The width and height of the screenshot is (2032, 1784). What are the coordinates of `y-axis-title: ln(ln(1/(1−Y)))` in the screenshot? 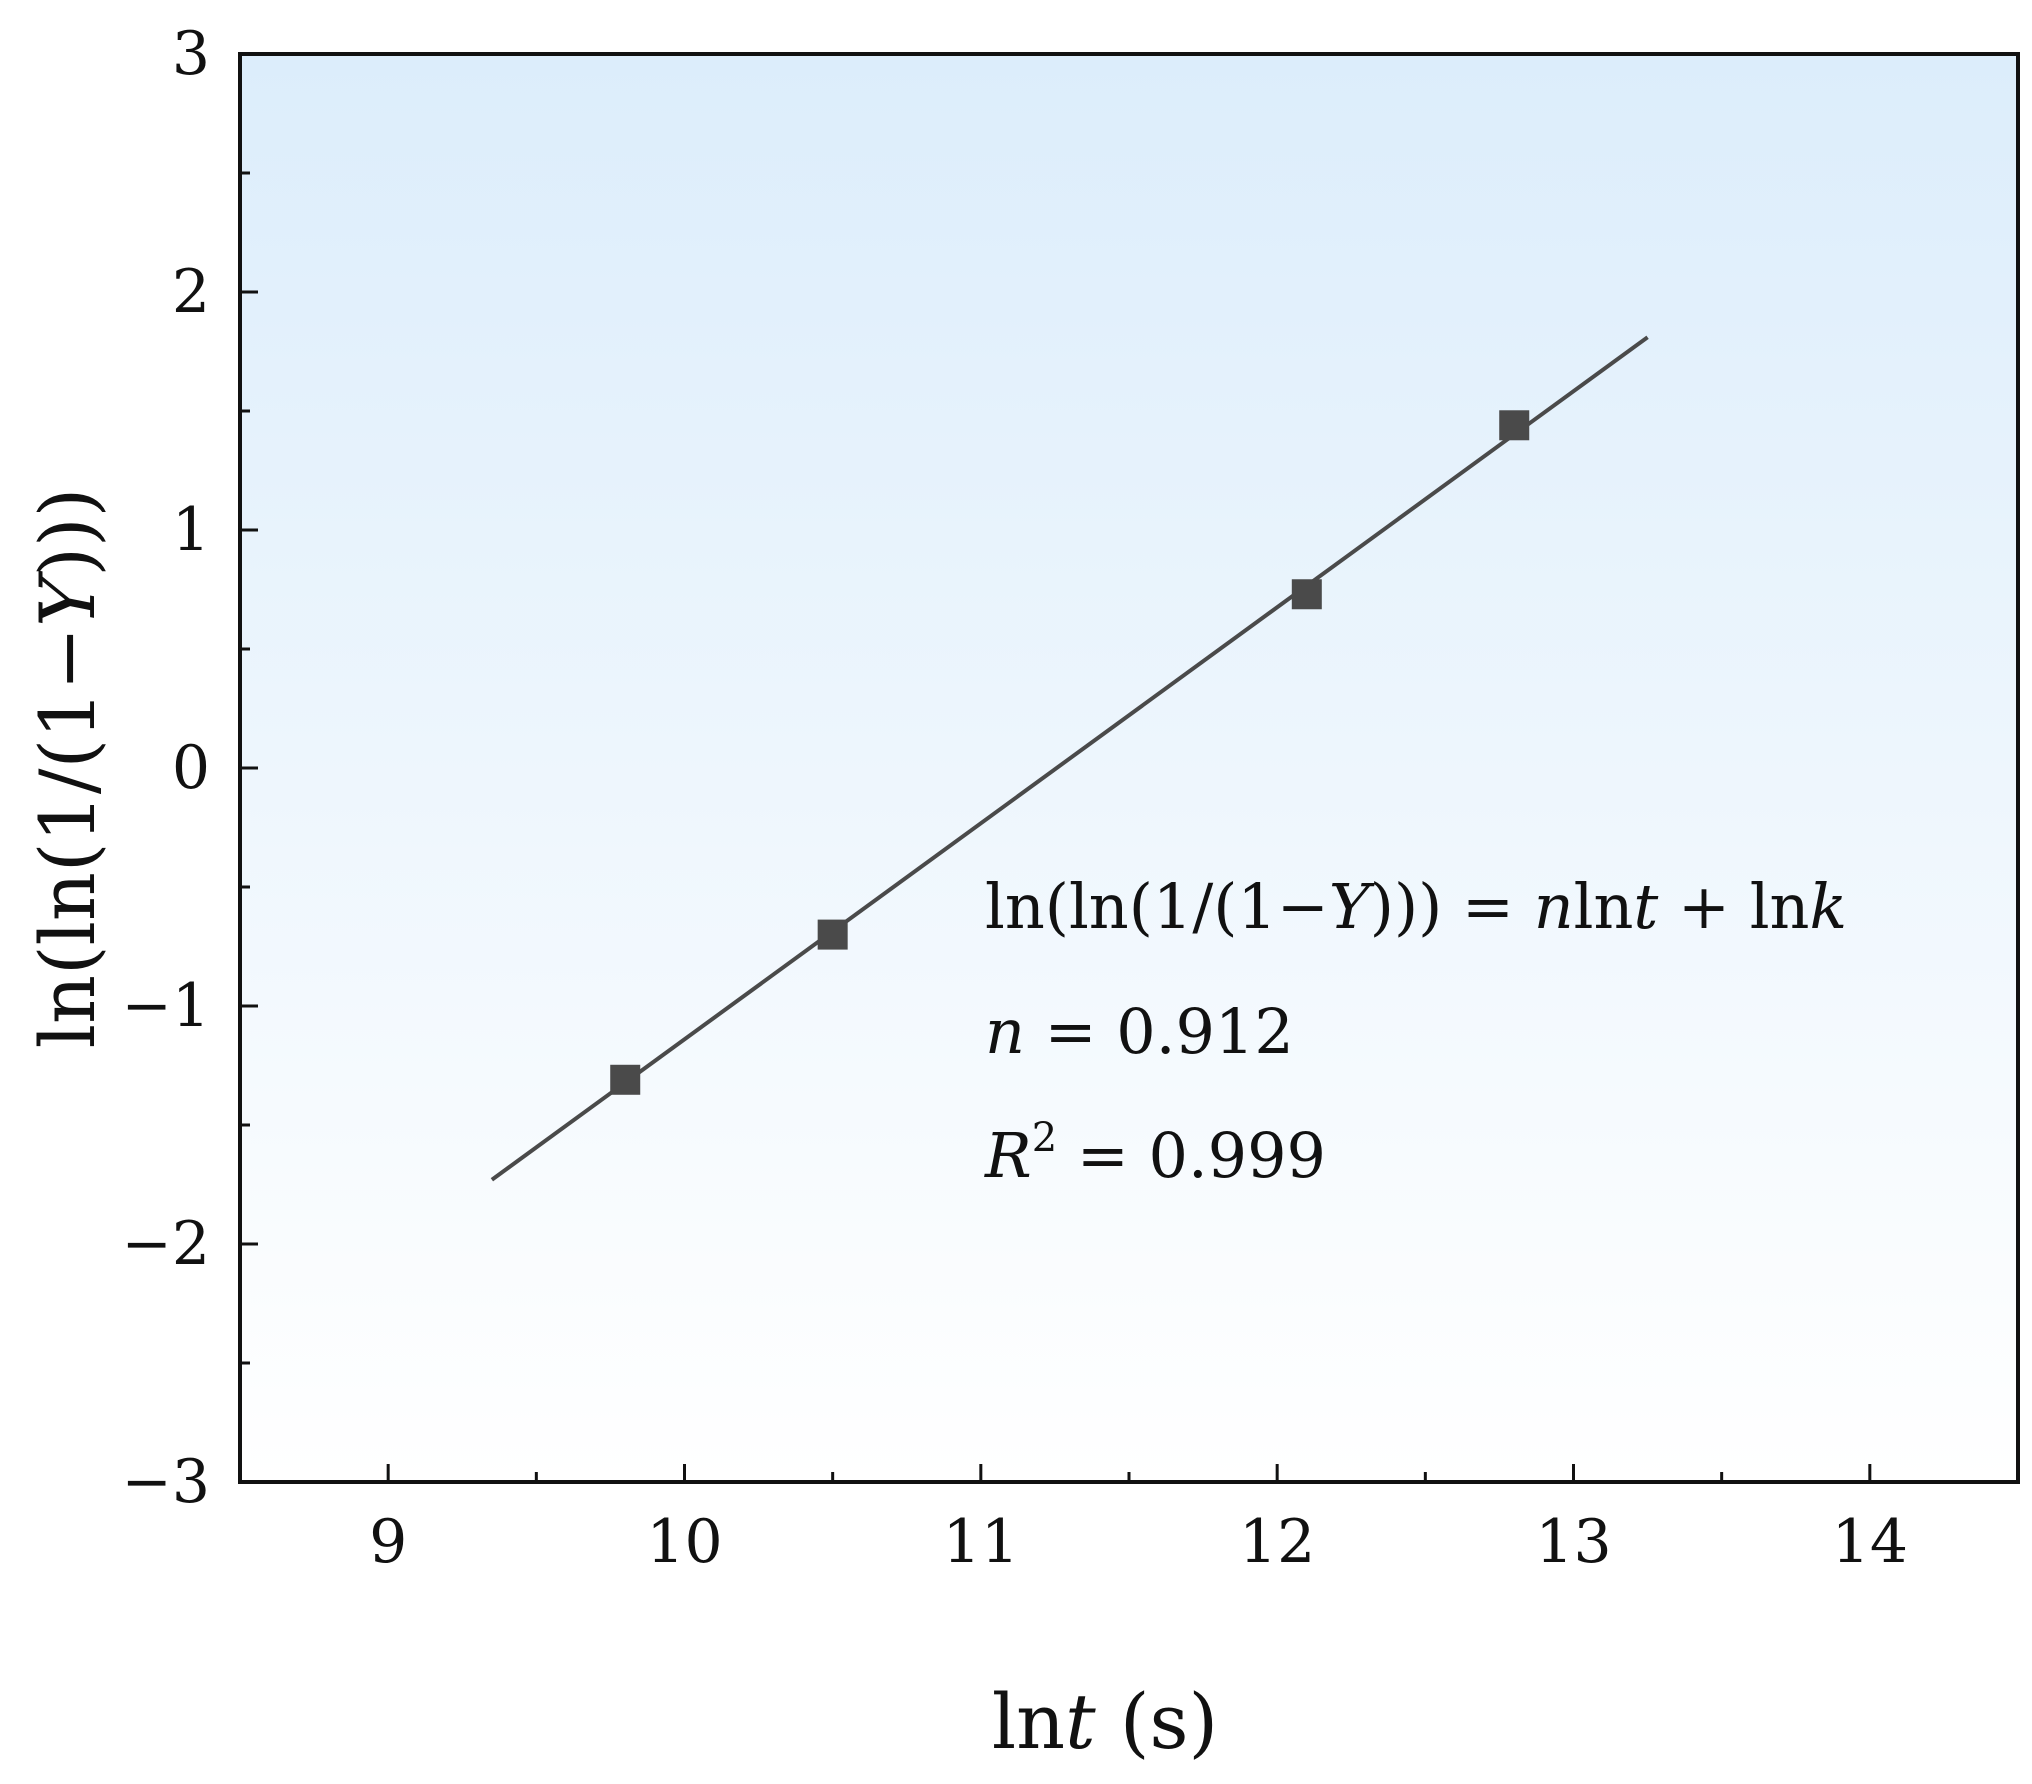 It's located at (67, 768).